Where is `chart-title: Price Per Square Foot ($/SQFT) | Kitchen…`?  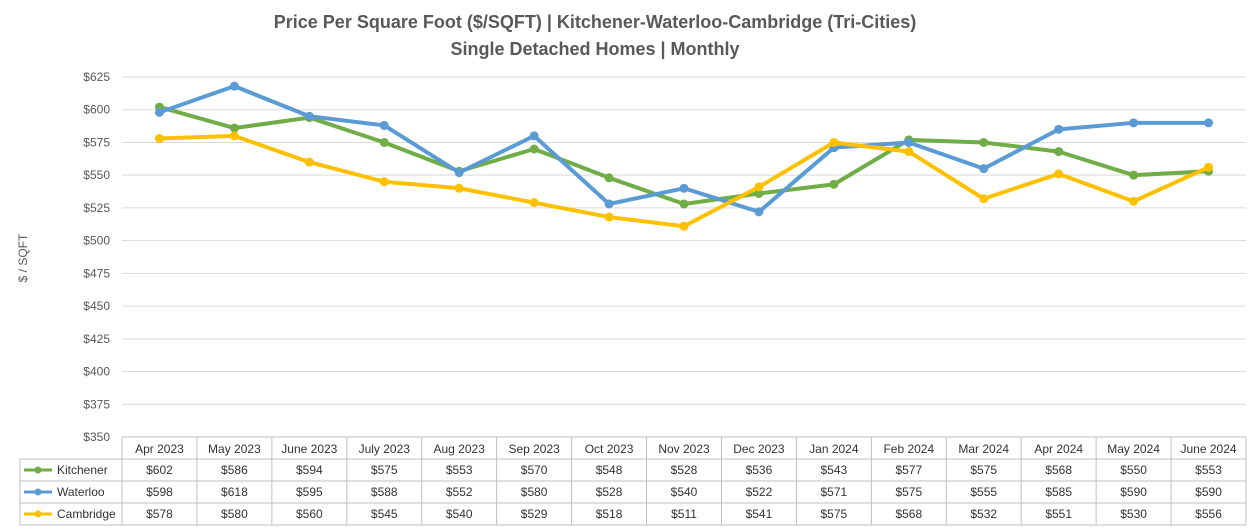 chart-title: Price Per Square Foot ($/SQFT) | Kitchen… is located at coordinates (595, 22).